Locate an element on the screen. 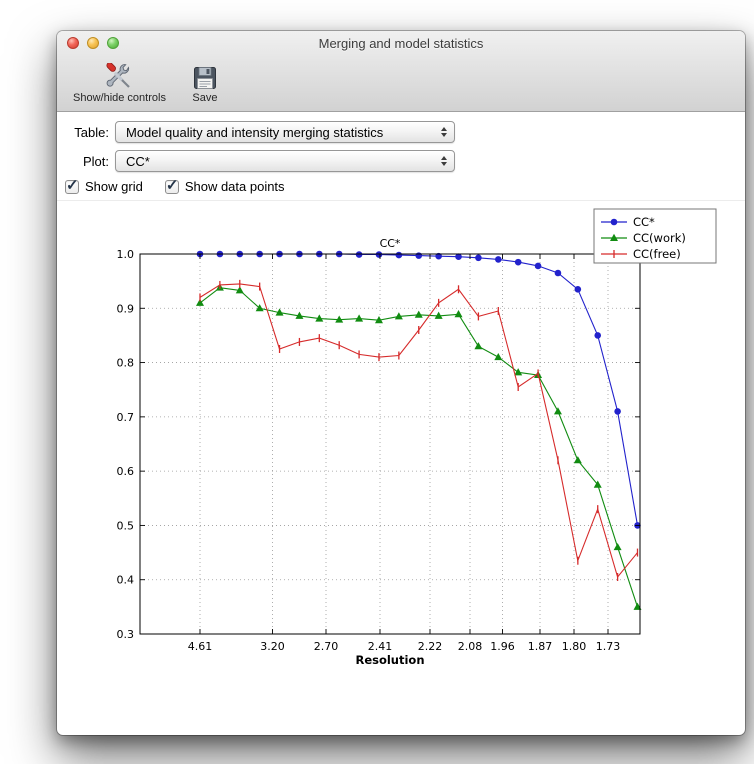 The width and height of the screenshot is (754, 764). show-data-points-label: Show data points is located at coordinates (234, 186).